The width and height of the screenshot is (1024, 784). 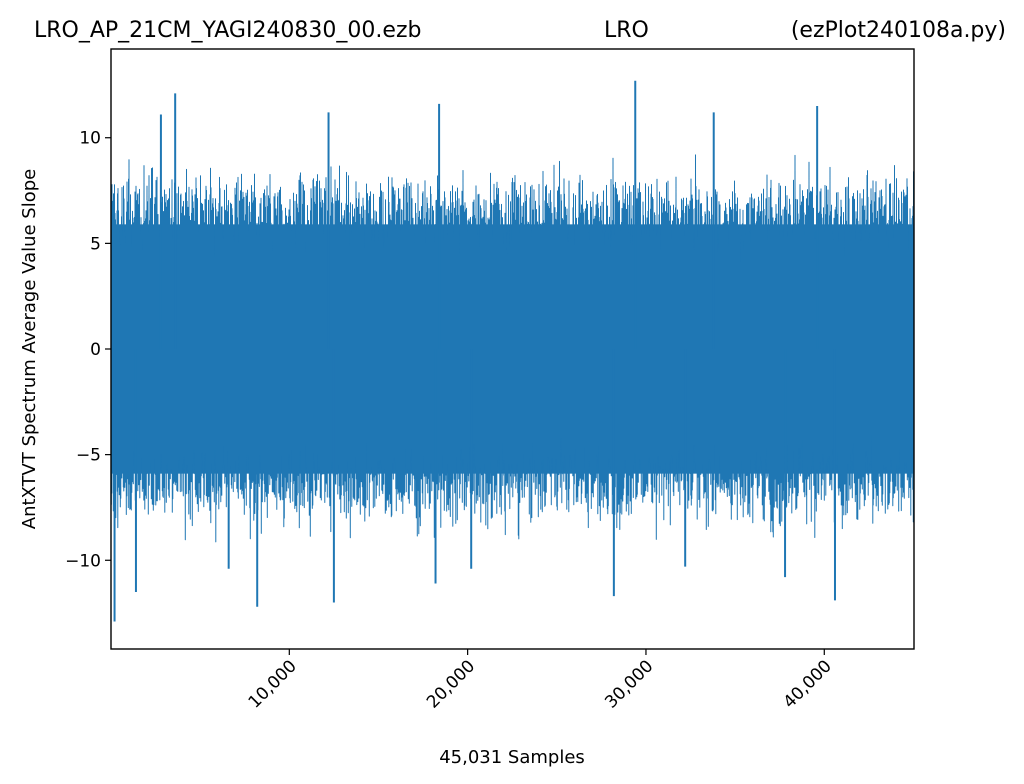 What do you see at coordinates (540, 681) in the screenshot?
I see `x-axis: 10,000 20,000 30,000 40,000` at bounding box center [540, 681].